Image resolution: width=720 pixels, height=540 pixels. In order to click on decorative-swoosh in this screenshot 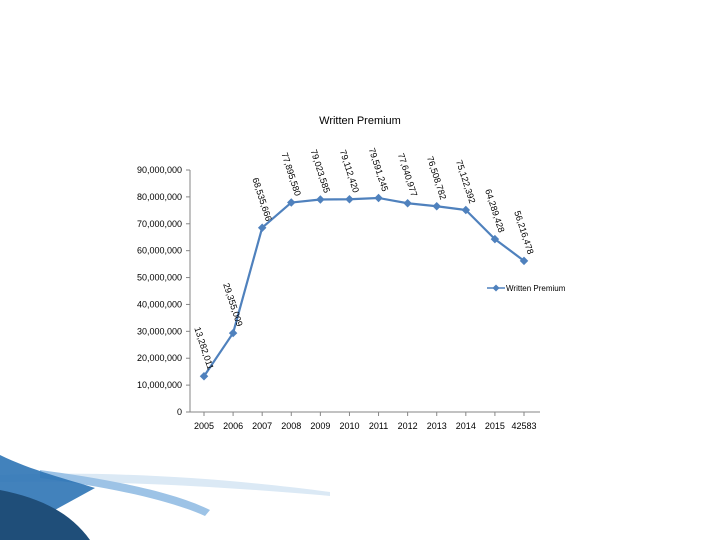, I will do `click(165, 497)`.